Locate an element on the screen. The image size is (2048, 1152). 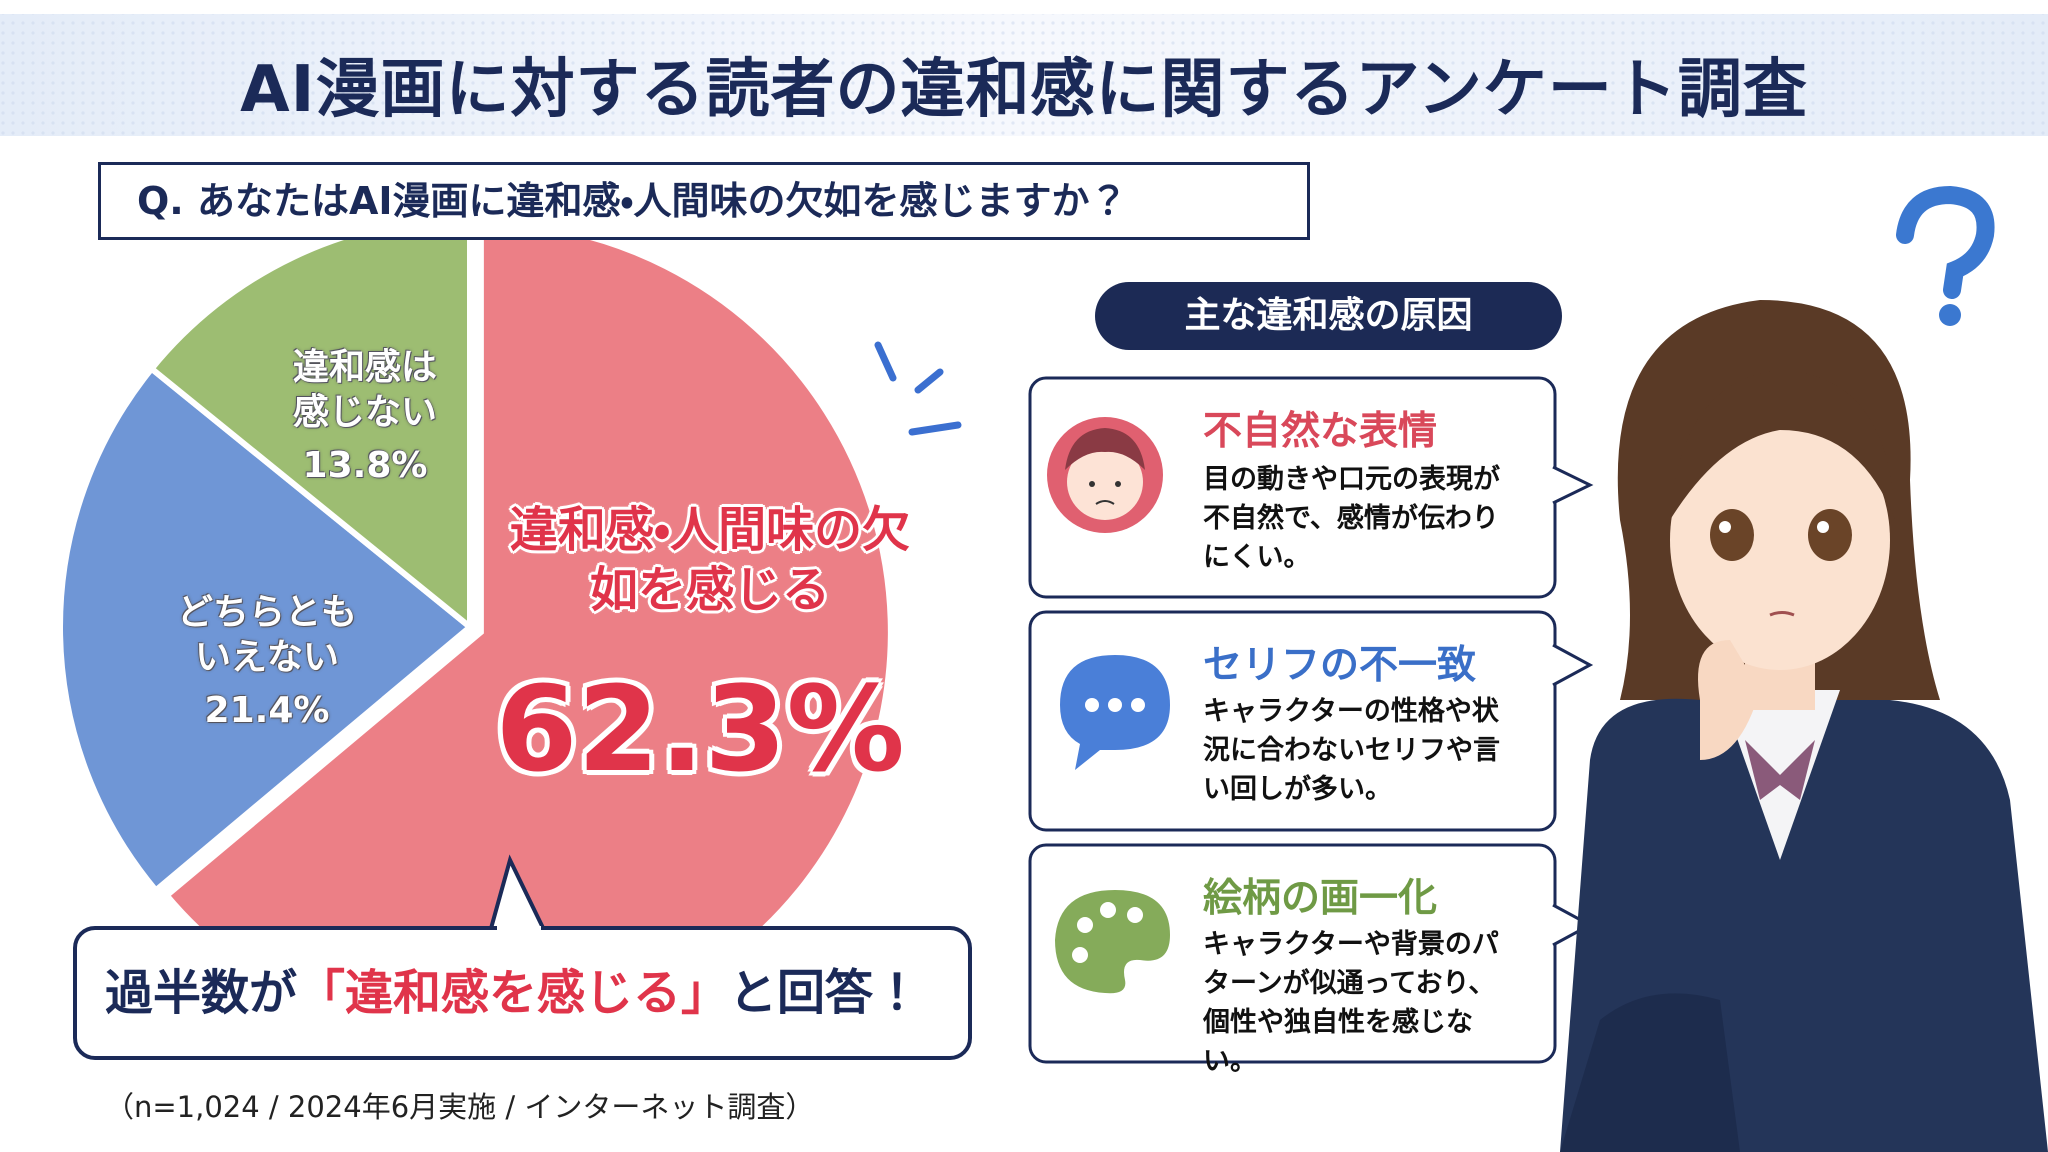
question-mark-icon is located at coordinates (1945, 242).